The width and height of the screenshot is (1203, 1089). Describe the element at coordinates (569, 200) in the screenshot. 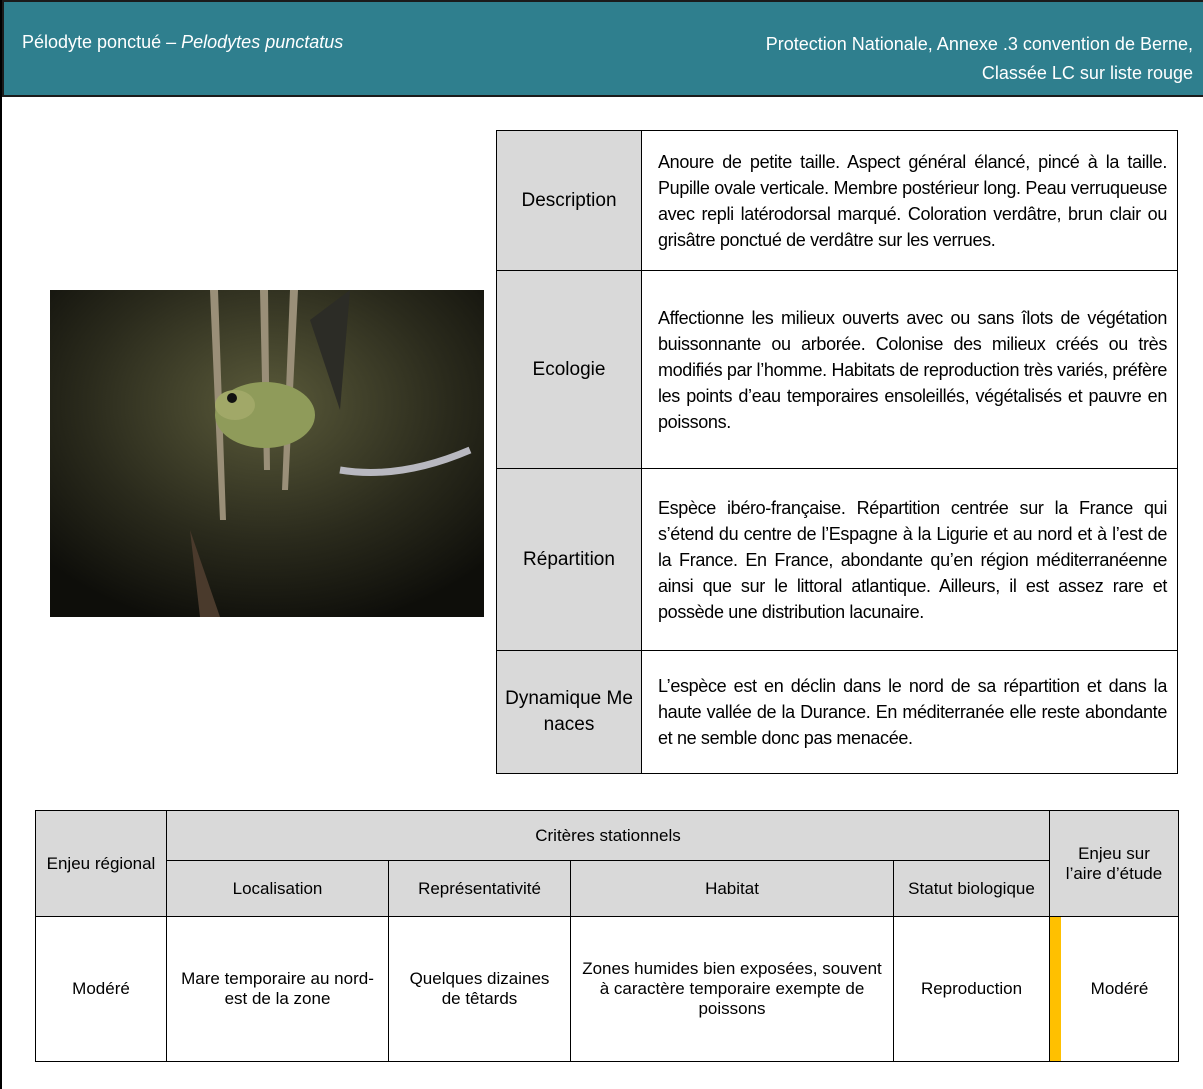

I see `row-label: Description` at that location.